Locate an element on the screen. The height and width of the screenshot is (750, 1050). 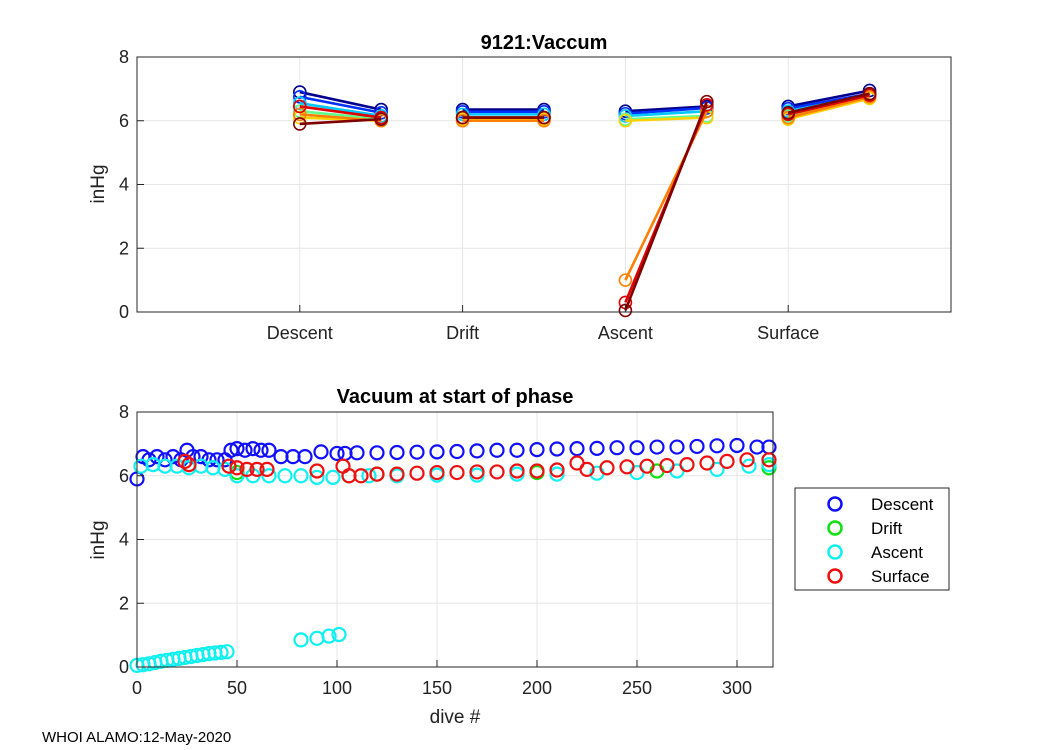
top-xtick-label: Drift is located at coordinates (462, 333).